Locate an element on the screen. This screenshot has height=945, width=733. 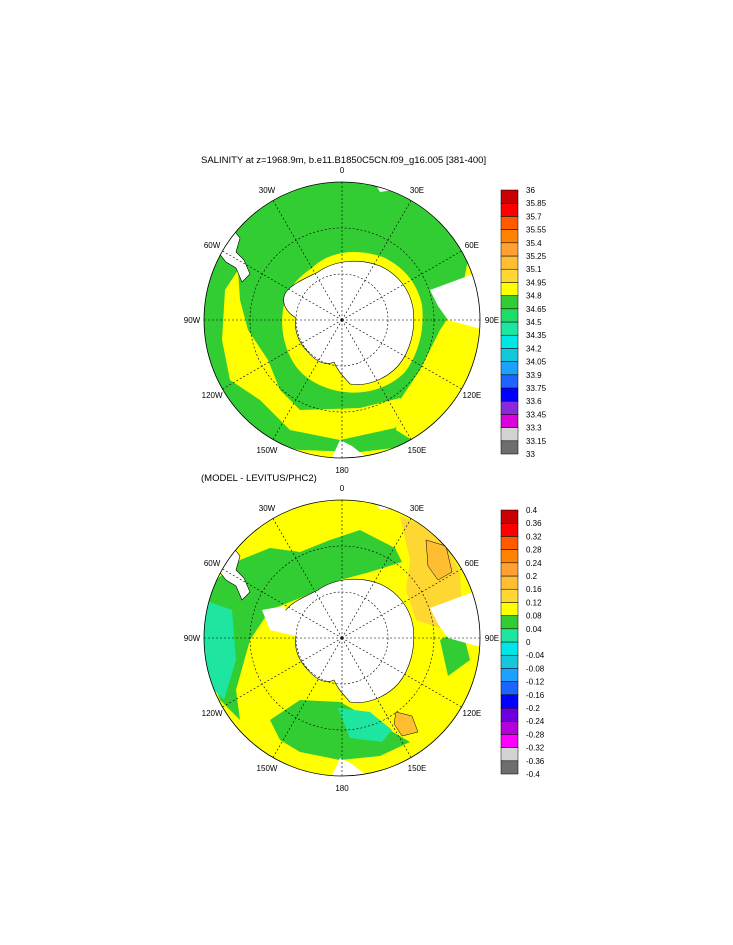
colorbar-label: 36 is located at coordinates (530, 190).